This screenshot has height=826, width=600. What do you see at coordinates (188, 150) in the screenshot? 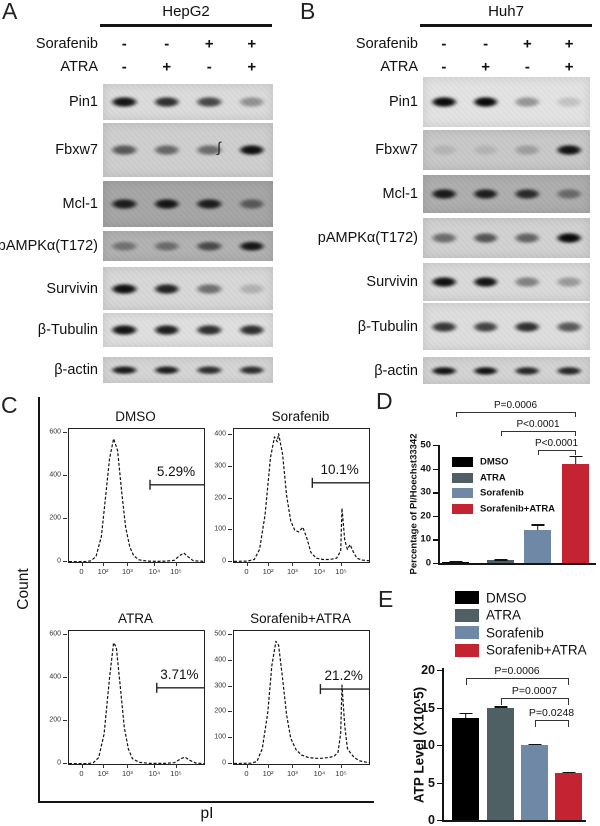
I see `blot-strip: ∫` at bounding box center [188, 150].